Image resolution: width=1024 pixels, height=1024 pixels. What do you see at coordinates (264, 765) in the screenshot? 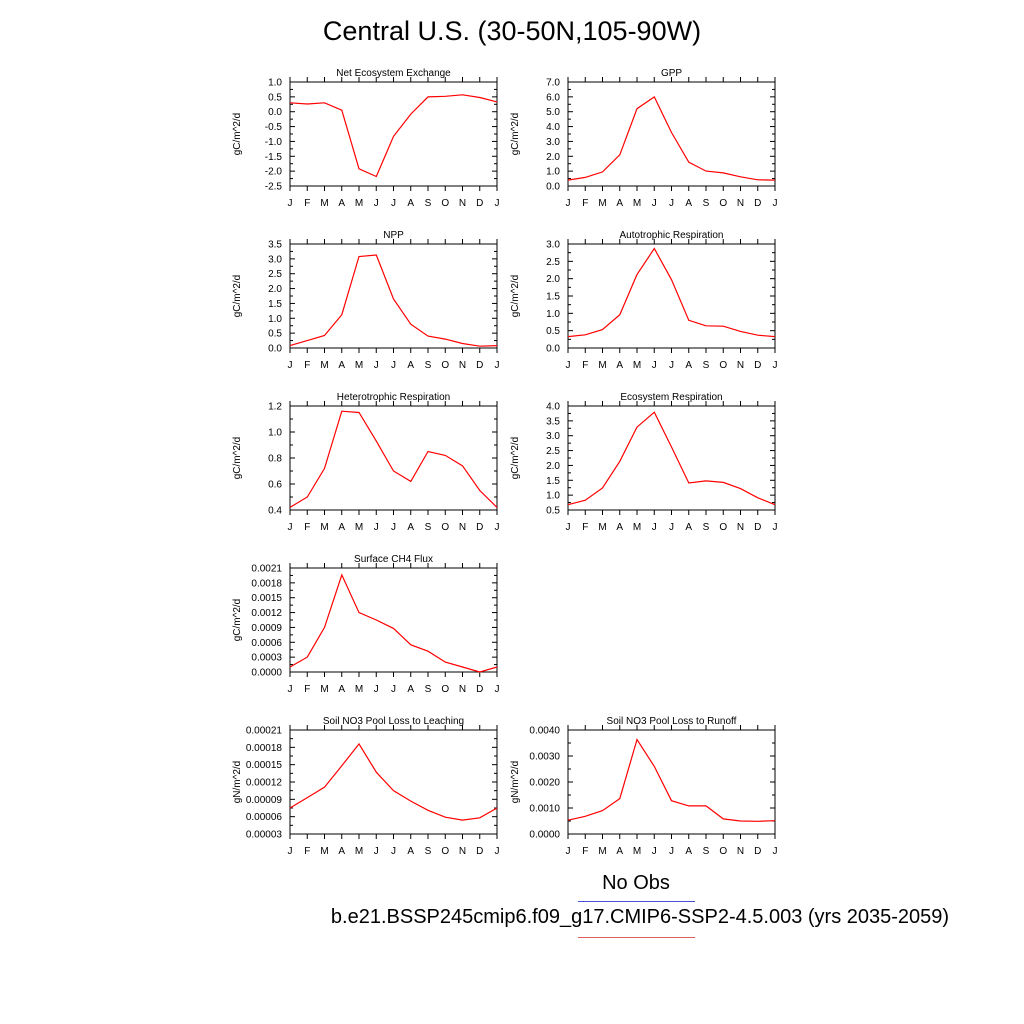
I see `y-tick-label: 0.00015` at bounding box center [264, 765].